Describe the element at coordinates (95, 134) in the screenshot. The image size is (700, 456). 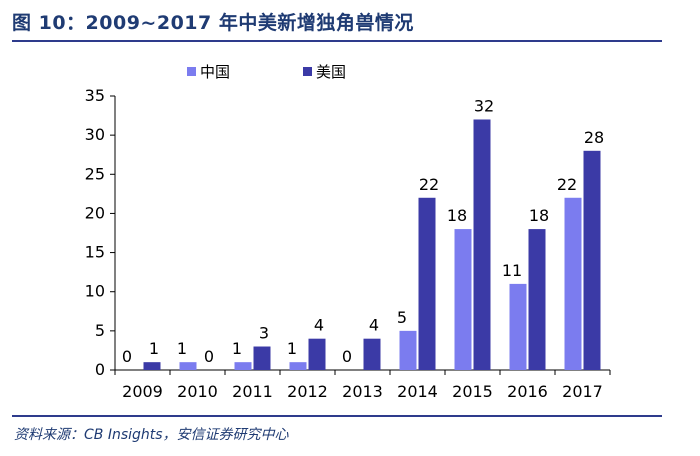
I see `y-tick-label: 30` at that location.